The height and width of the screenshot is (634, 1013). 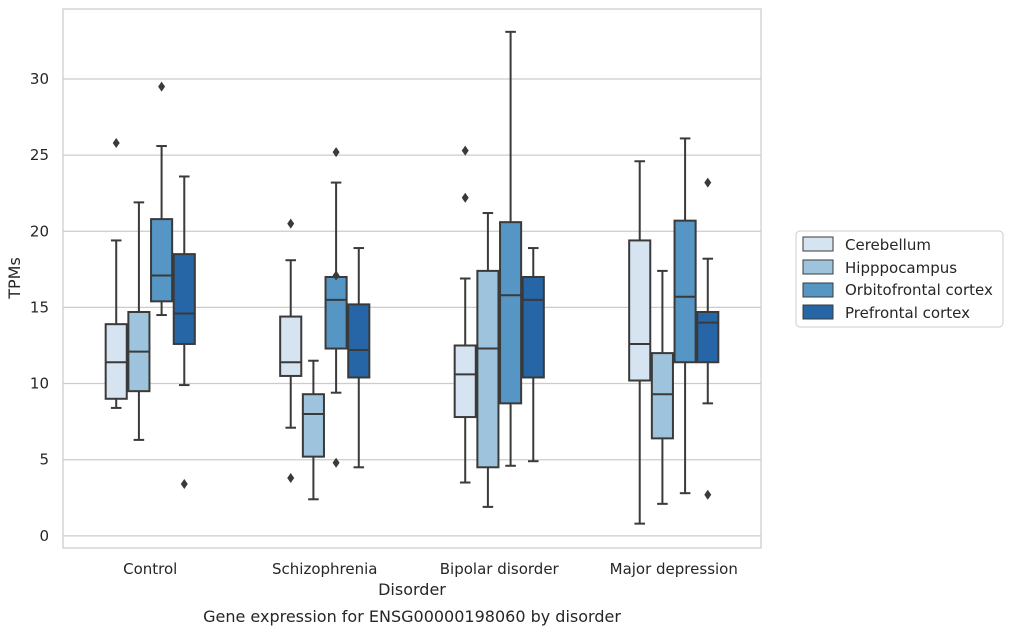 I want to click on box-hipppocampus-schizophrenia, so click(x=313, y=430).